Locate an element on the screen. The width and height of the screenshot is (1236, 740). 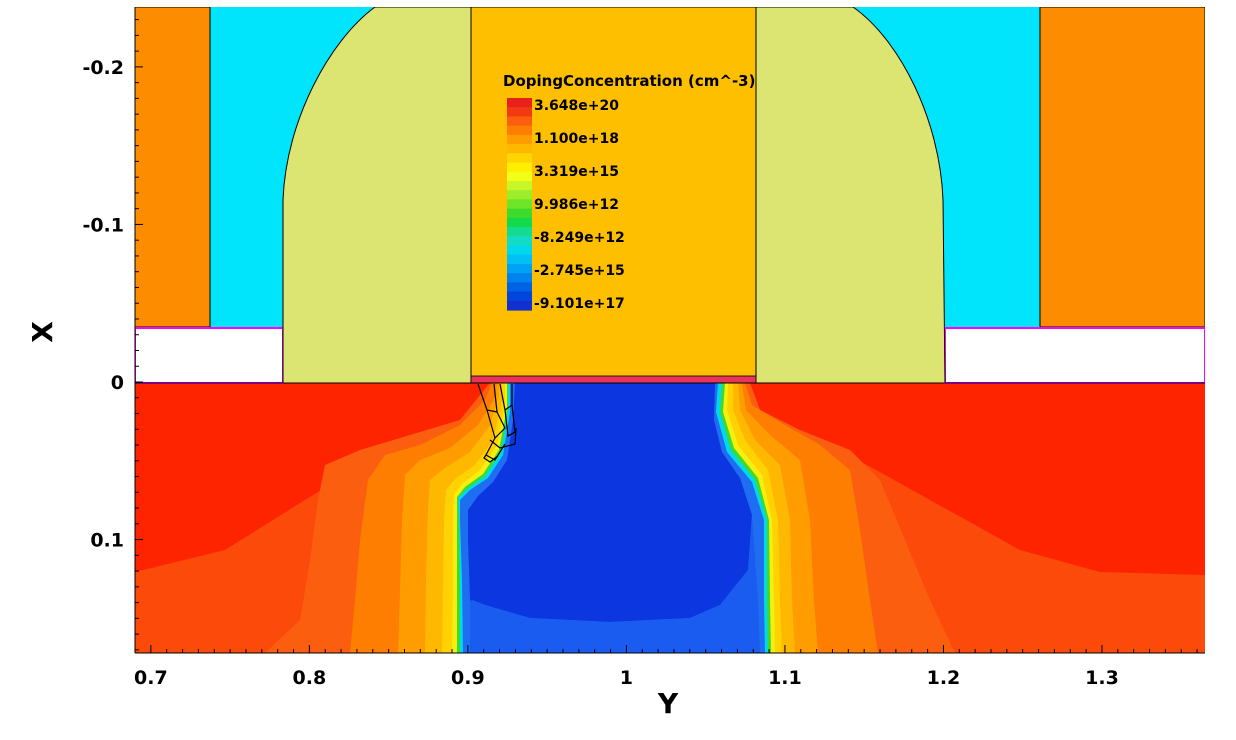
x-tick-label: 1 is located at coordinates (626, 678).